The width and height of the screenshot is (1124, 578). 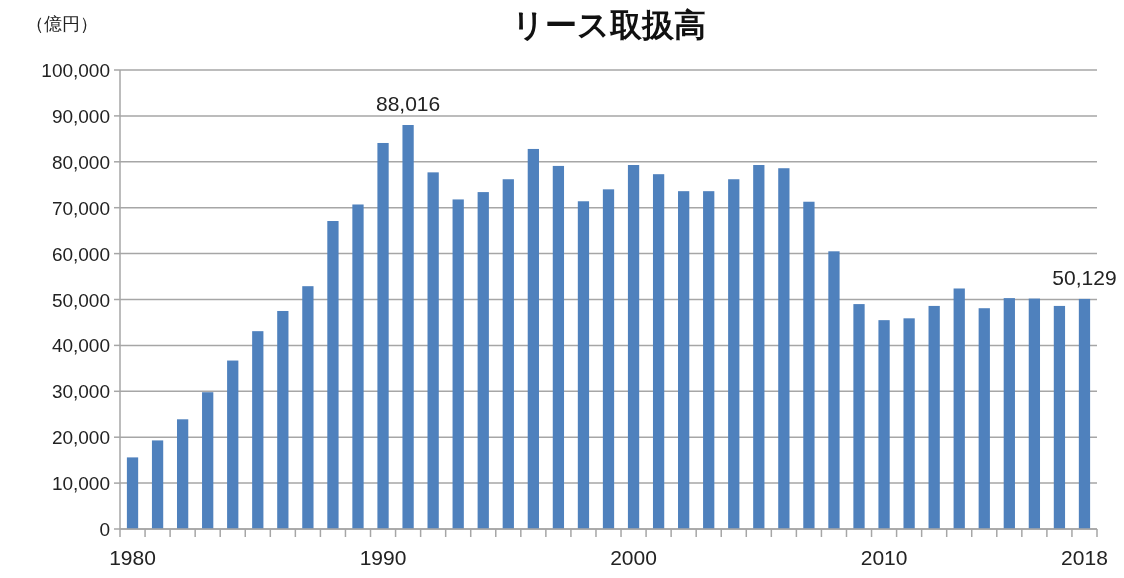 What do you see at coordinates (132, 557) in the screenshot?
I see `x-tick-label: 1980` at bounding box center [132, 557].